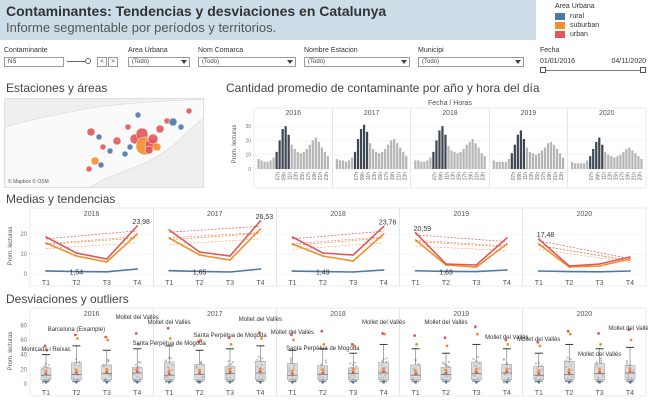 Image resolution: width=650 pixels, height=400 pixels. I want to click on hour-tick-label: 07h, so click(279, 176).